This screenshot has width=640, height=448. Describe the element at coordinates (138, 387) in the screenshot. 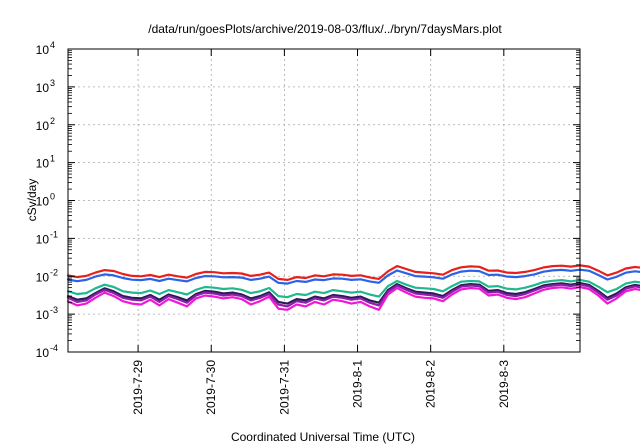

I see `x-tick-label: 2019-7-29` at that location.